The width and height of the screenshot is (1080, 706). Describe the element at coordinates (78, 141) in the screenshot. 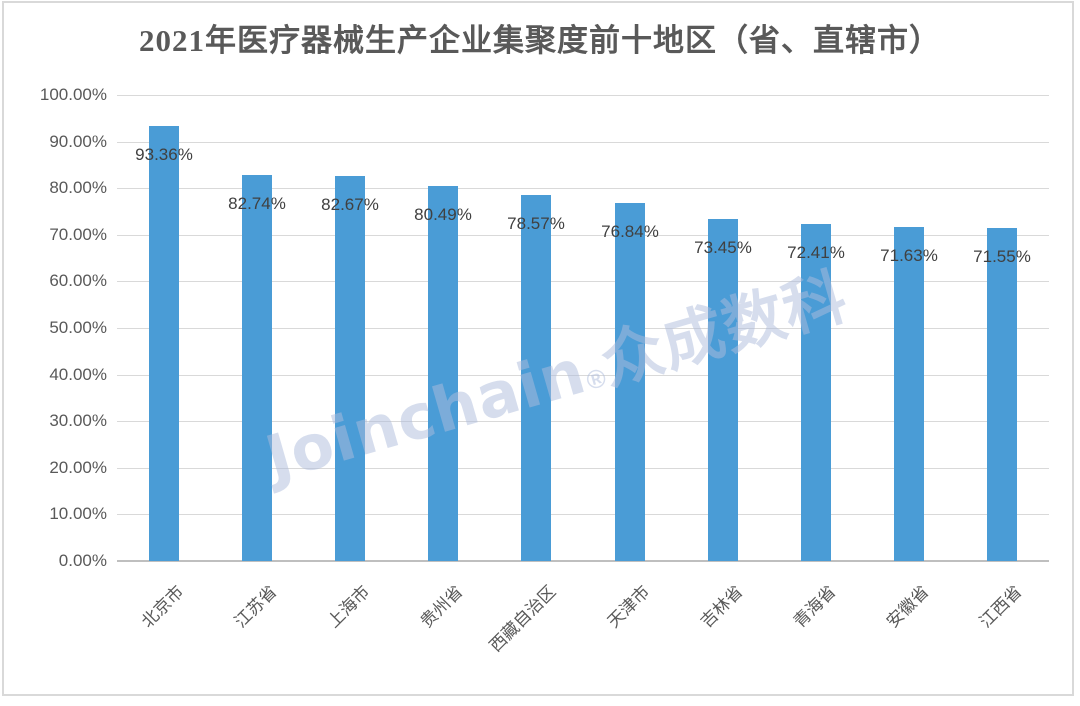

I see `y-axis-label: 90.00%` at that location.